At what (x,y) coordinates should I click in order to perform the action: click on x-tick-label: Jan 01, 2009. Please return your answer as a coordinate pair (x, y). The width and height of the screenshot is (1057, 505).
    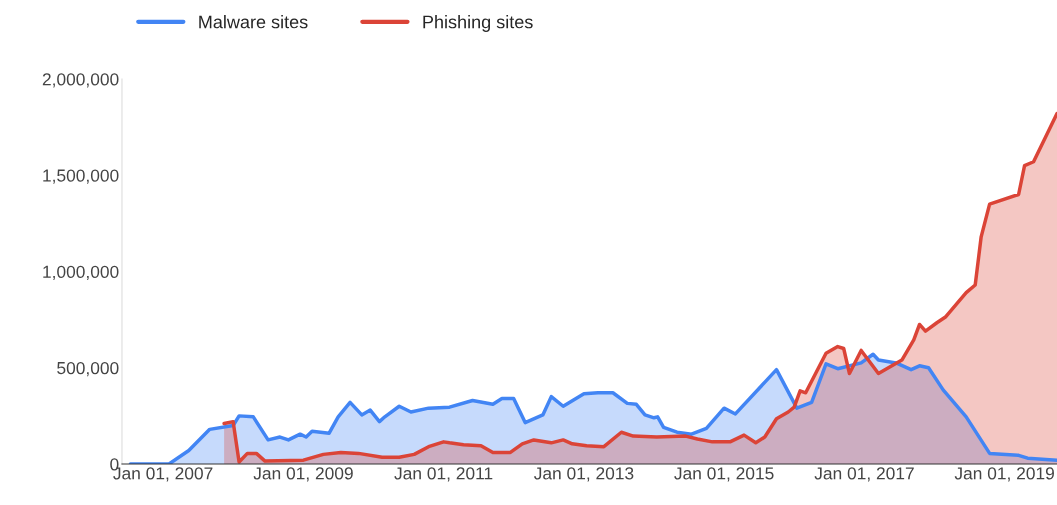
    Looking at the image, I should click on (303, 474).